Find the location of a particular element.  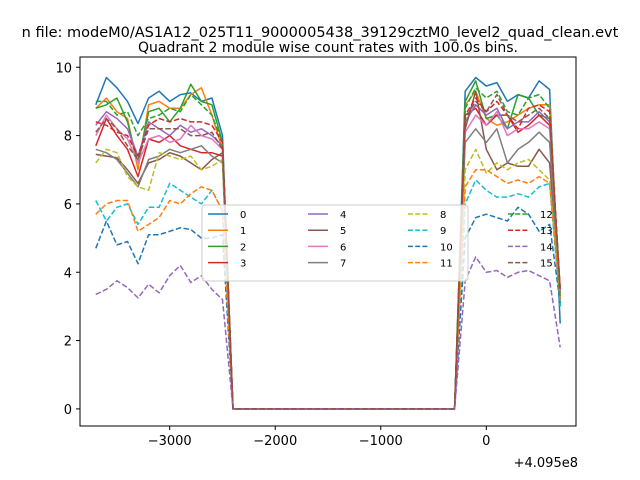

legend-box is located at coordinates (335, 243).